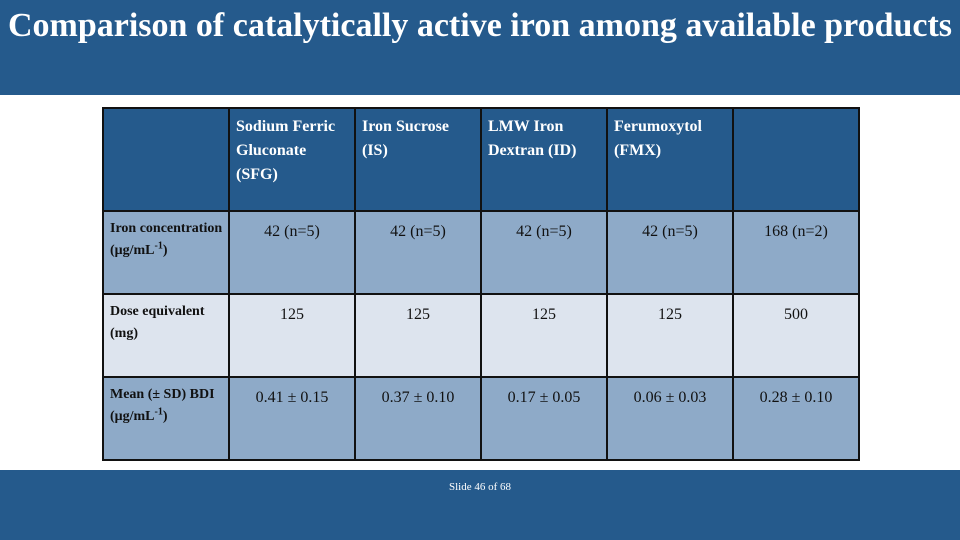 This screenshot has height=540, width=960. What do you see at coordinates (480, 505) in the screenshot?
I see `footer-bar` at bounding box center [480, 505].